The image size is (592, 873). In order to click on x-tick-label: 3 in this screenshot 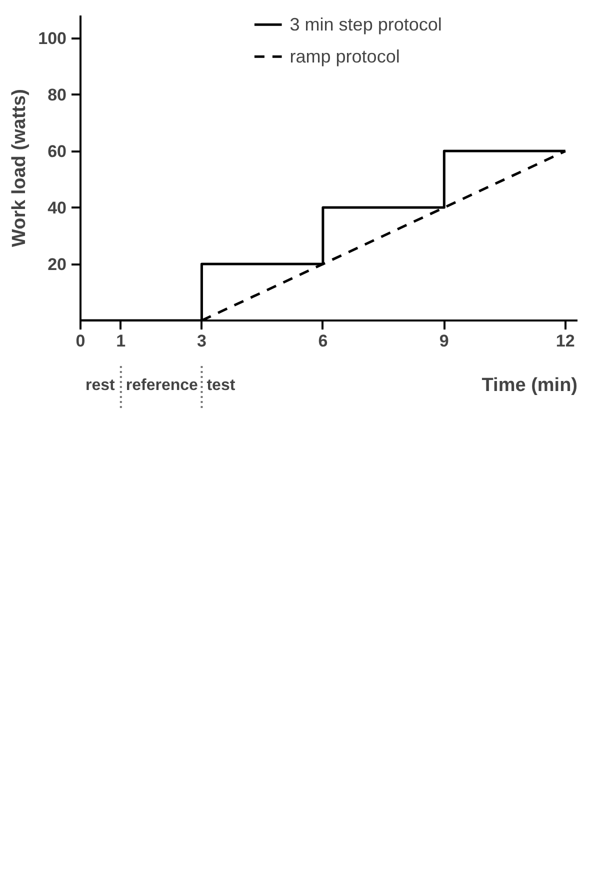, I will do `click(201, 341)`.